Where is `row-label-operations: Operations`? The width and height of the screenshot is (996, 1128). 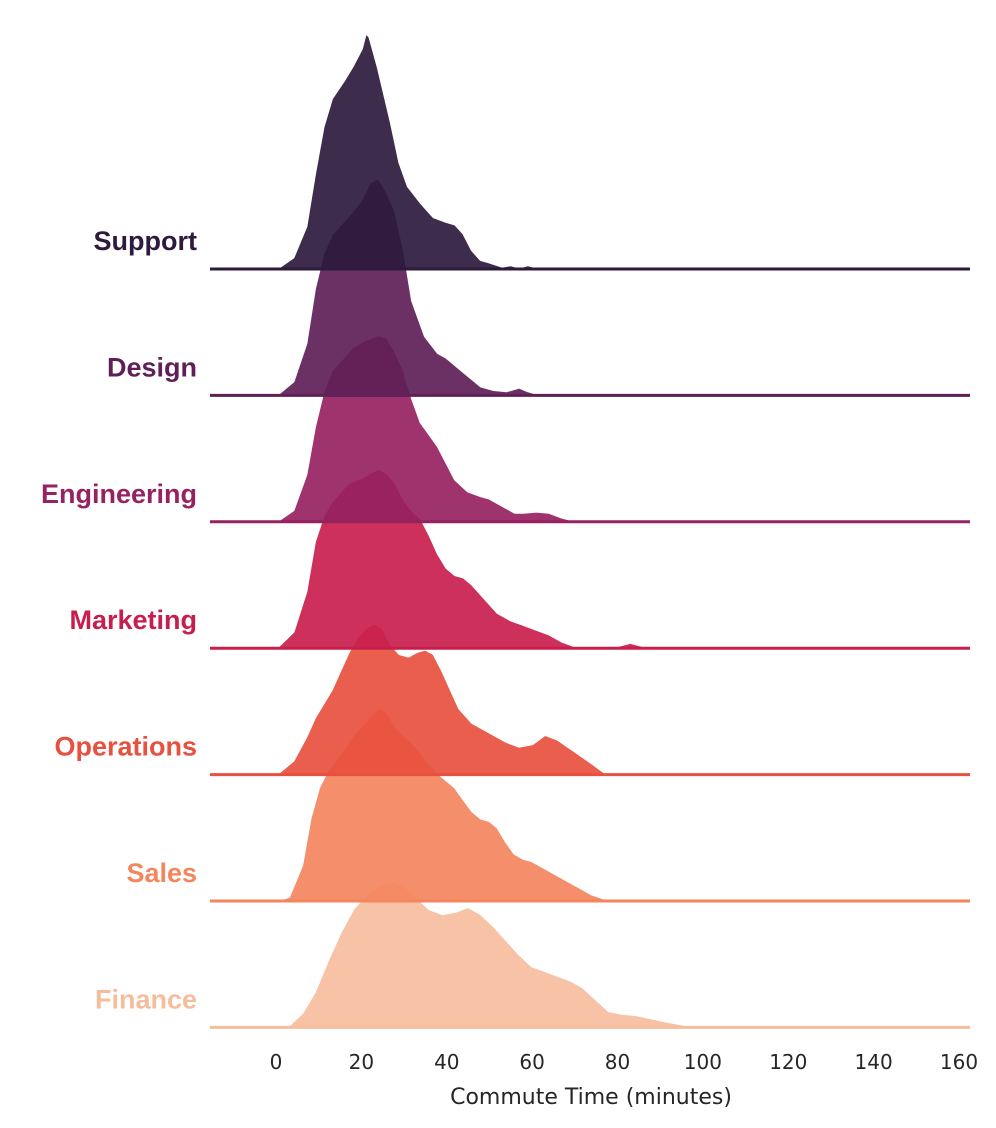
row-label-operations: Operations is located at coordinates (125, 747).